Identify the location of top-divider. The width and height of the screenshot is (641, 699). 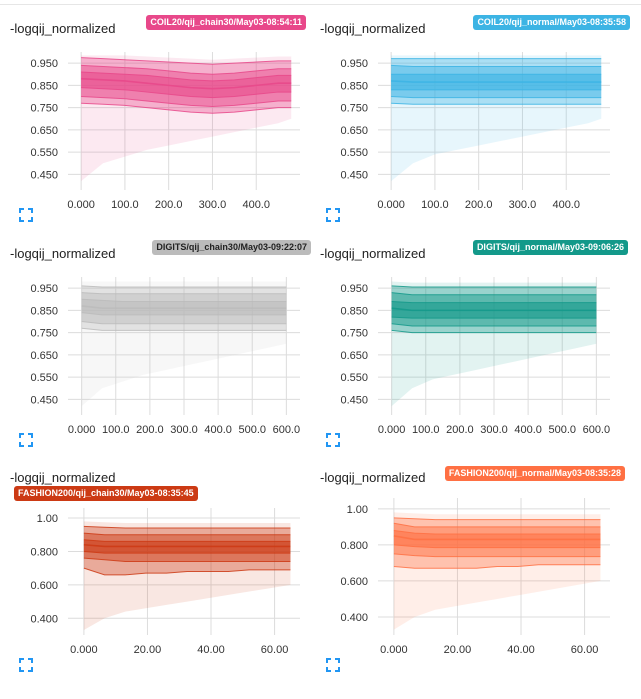
(320, 2).